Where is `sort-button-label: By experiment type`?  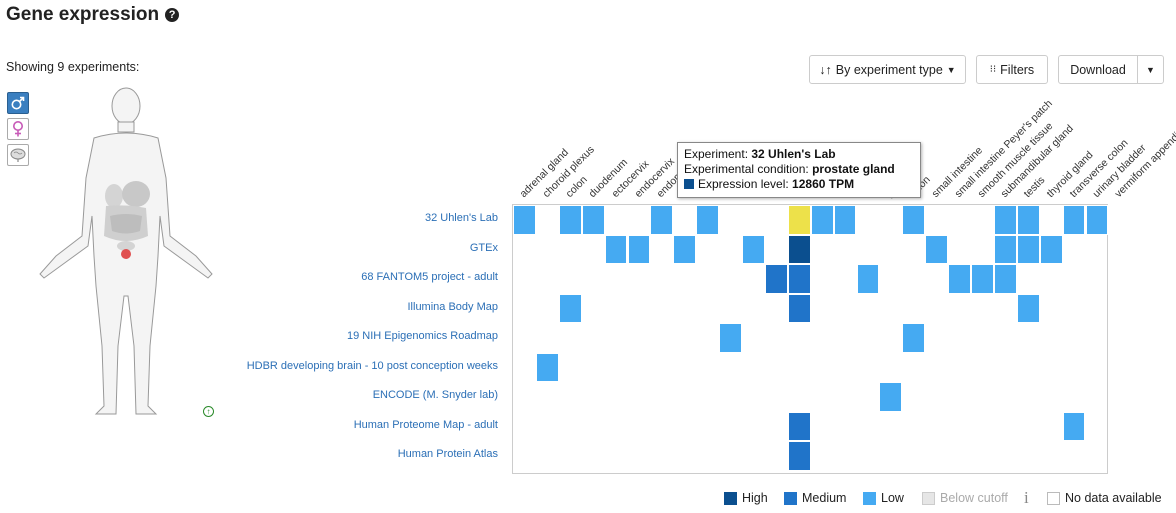
sort-button-label: By experiment type is located at coordinates (889, 69).